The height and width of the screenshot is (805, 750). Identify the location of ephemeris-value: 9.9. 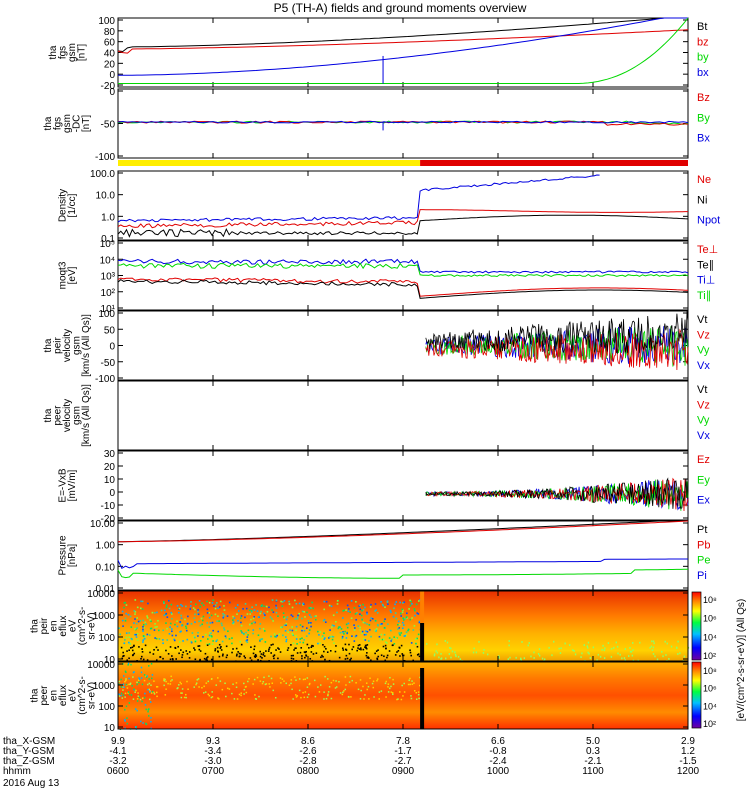
(118, 741).